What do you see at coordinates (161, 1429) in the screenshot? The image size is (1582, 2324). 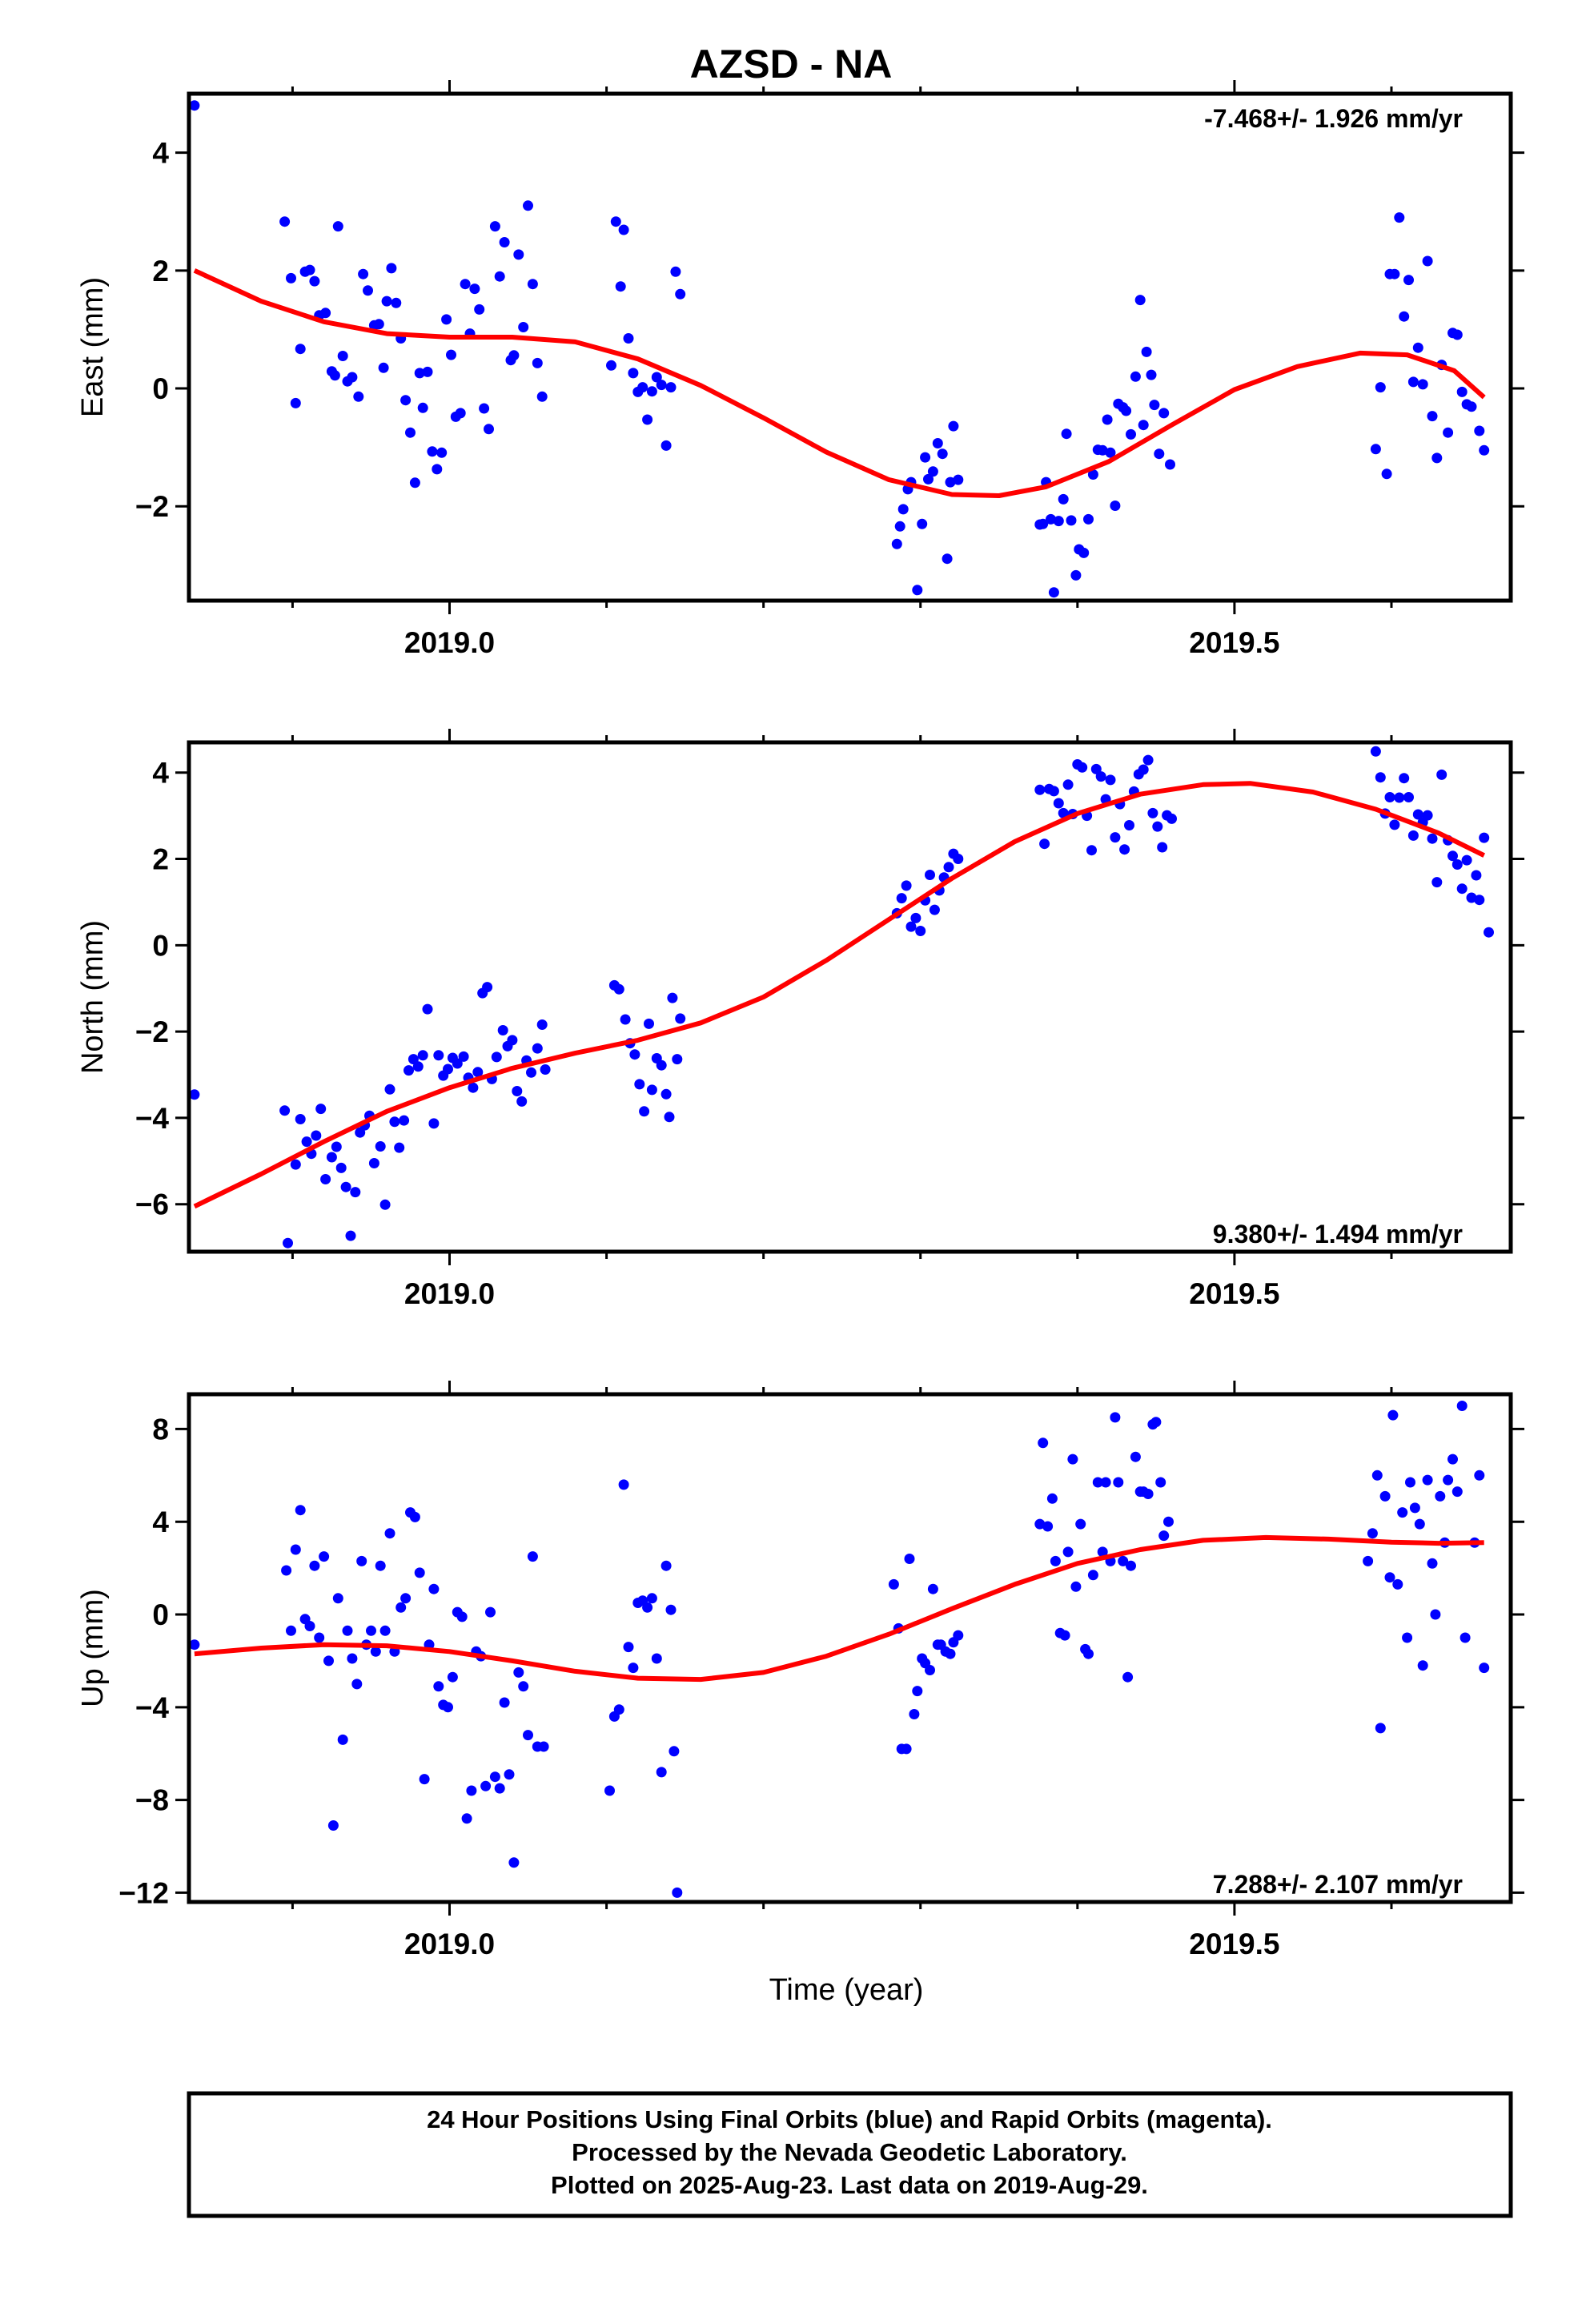 I see `y-tick-label: 8` at bounding box center [161, 1429].